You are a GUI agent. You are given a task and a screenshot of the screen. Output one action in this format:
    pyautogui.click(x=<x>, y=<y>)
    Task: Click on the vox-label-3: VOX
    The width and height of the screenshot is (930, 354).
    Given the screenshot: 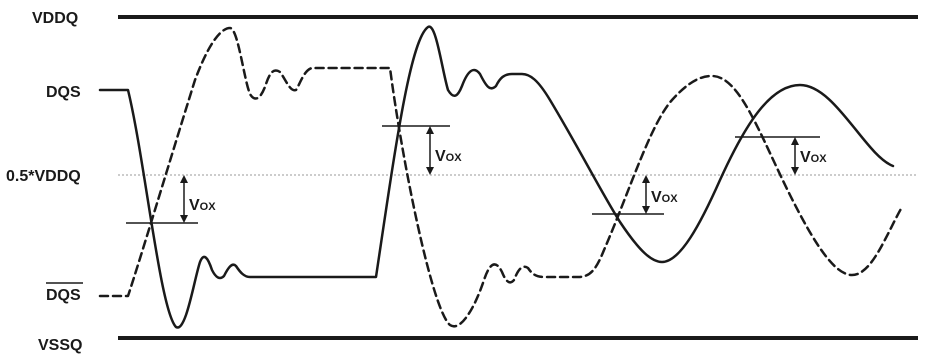 What is the action you would take?
    pyautogui.click(x=664, y=197)
    